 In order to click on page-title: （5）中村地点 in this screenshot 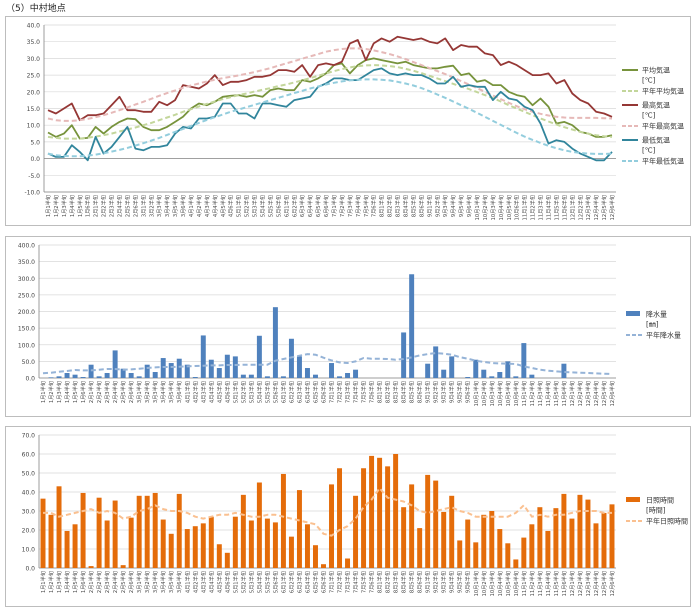, I will do `click(36, 9)`.